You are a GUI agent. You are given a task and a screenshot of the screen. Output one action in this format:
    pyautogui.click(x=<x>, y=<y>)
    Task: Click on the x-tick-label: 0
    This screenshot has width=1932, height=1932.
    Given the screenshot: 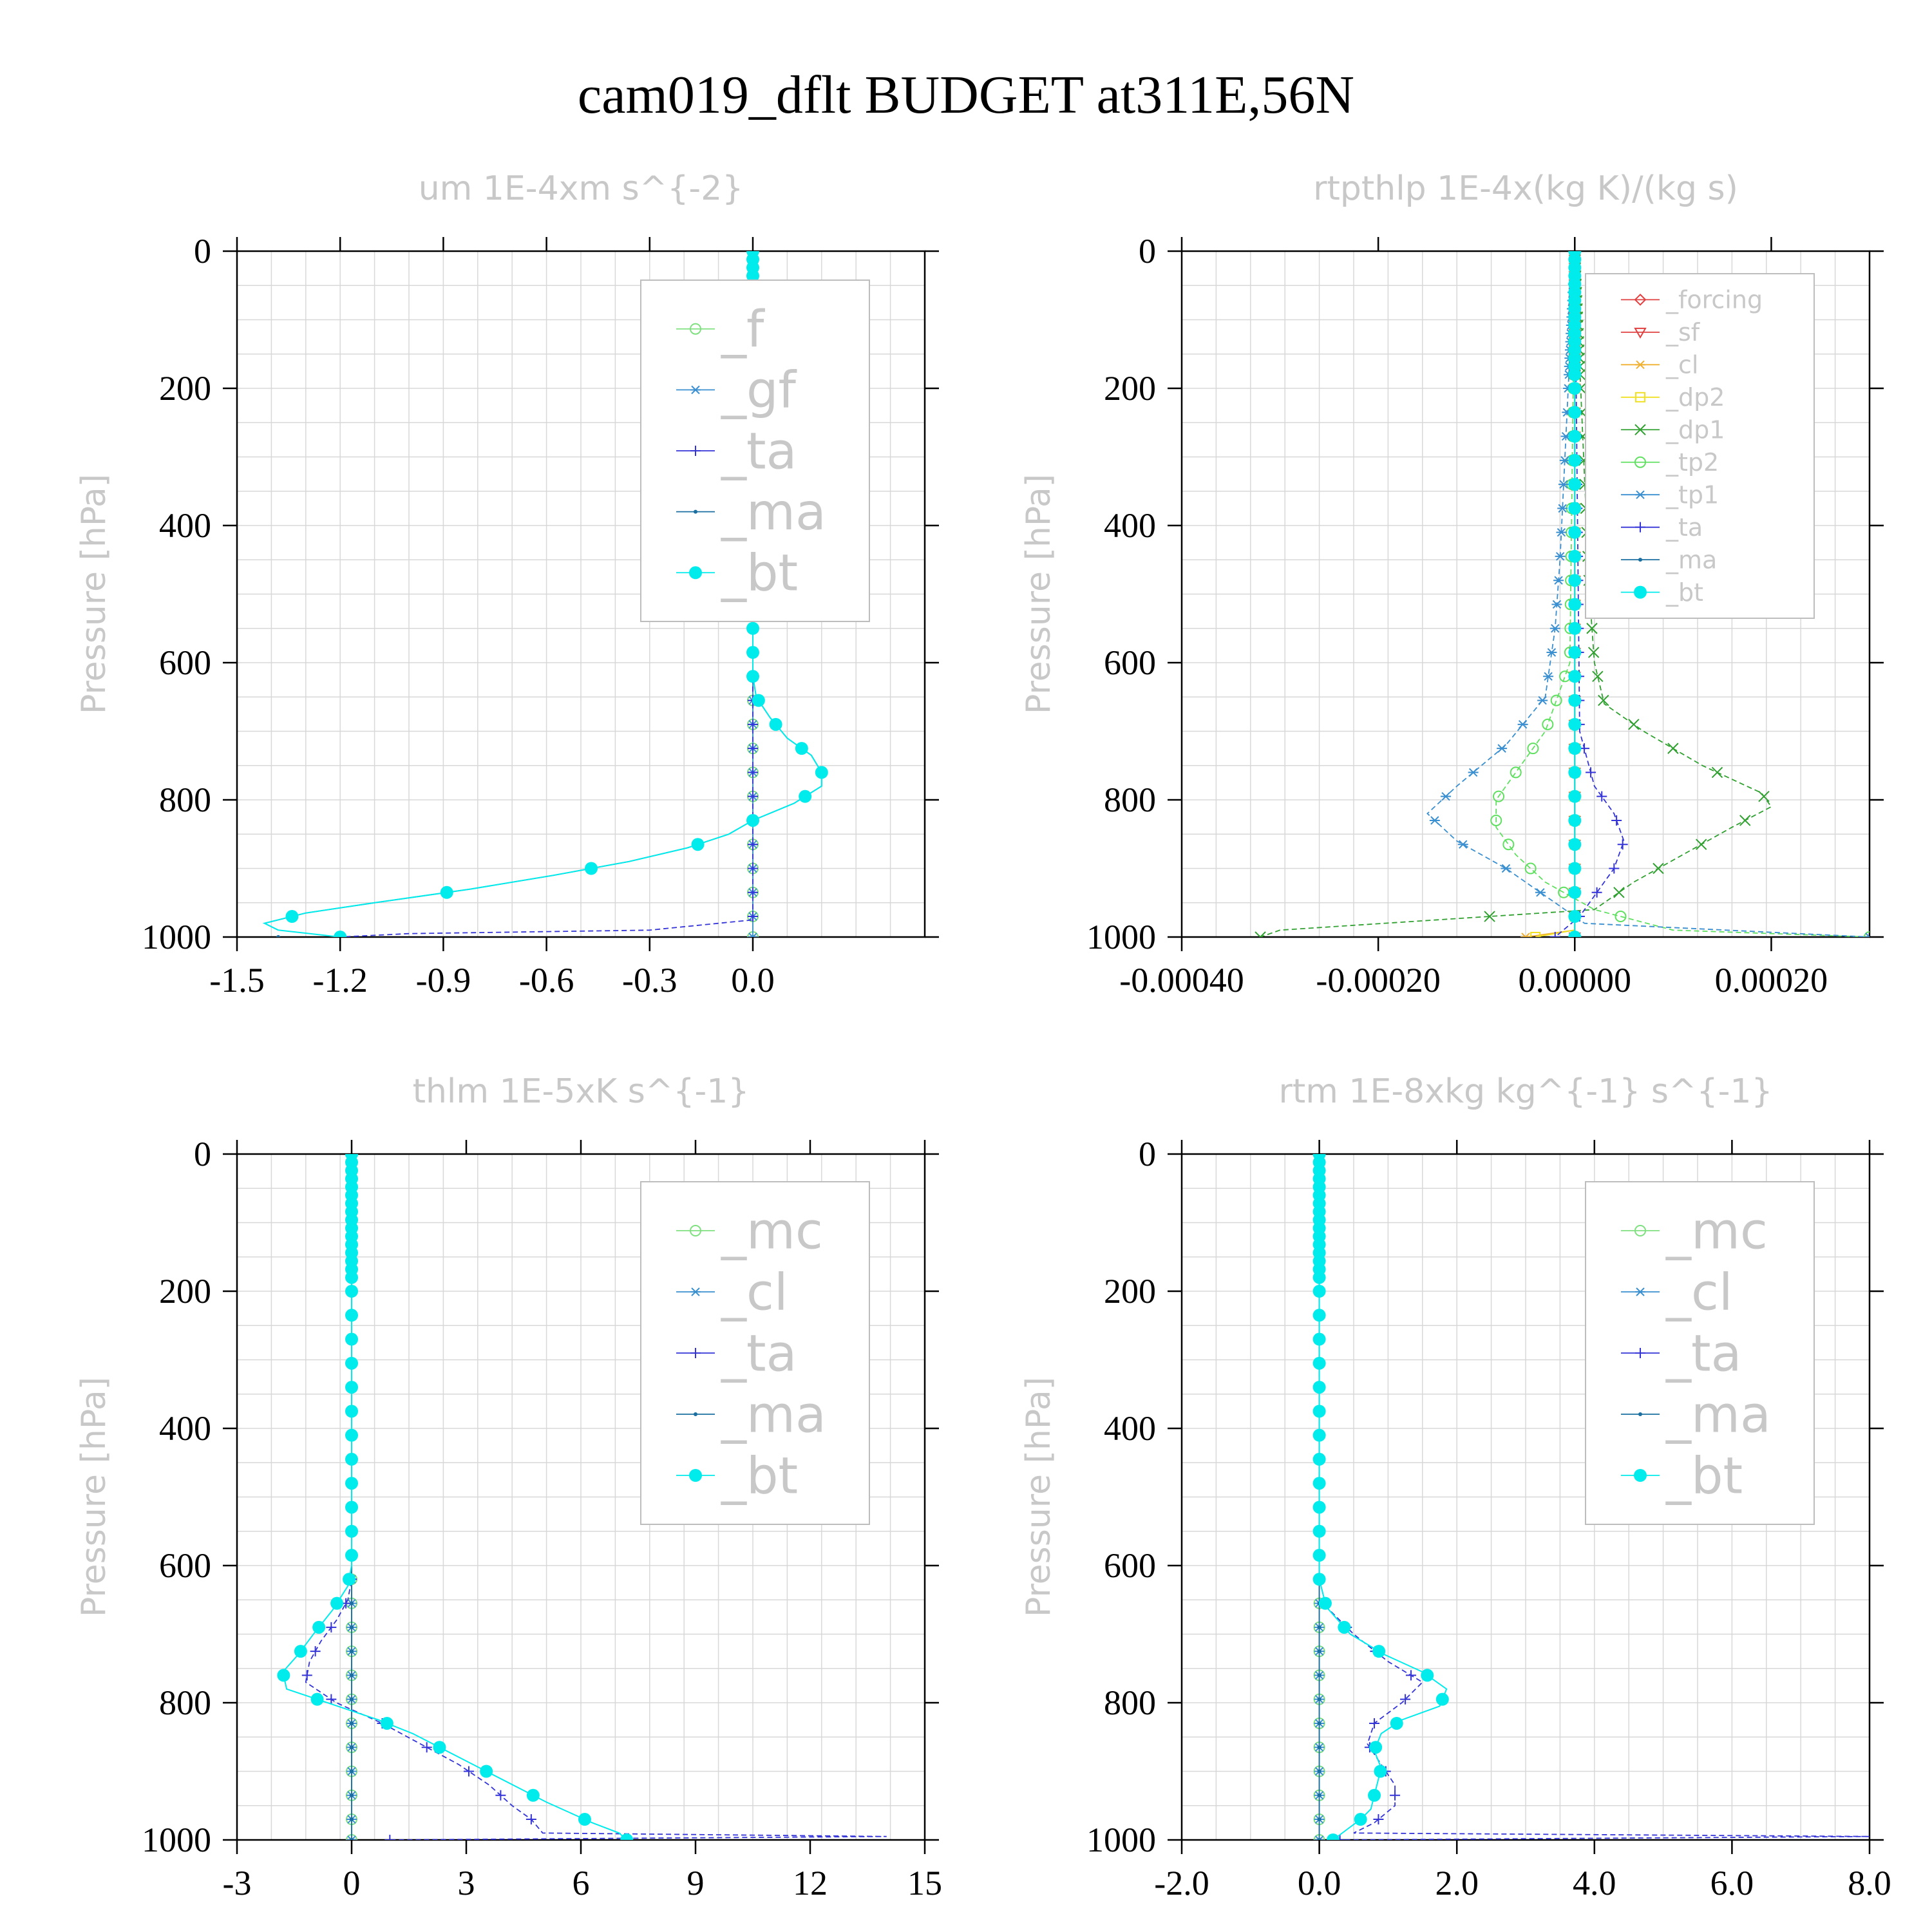 What is the action you would take?
    pyautogui.click(x=352, y=1883)
    